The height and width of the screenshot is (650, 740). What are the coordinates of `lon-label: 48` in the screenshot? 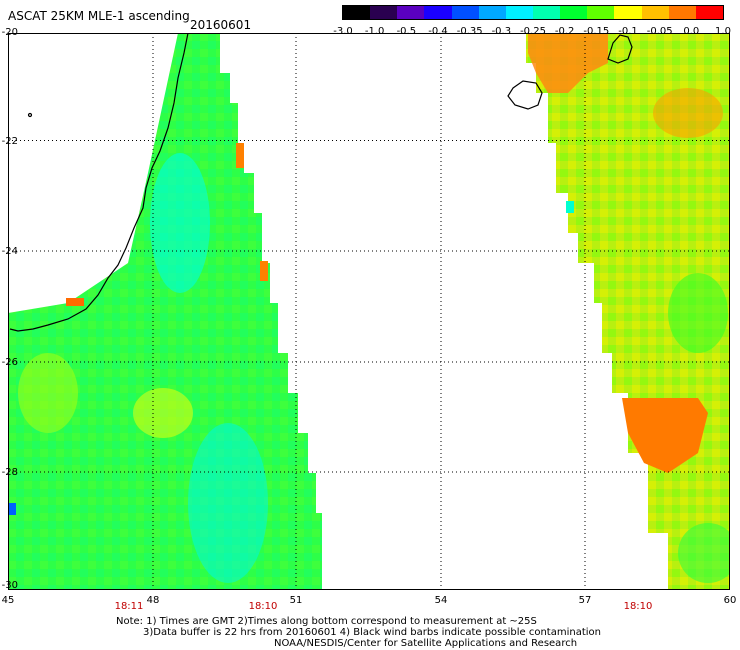 It's located at (153, 600).